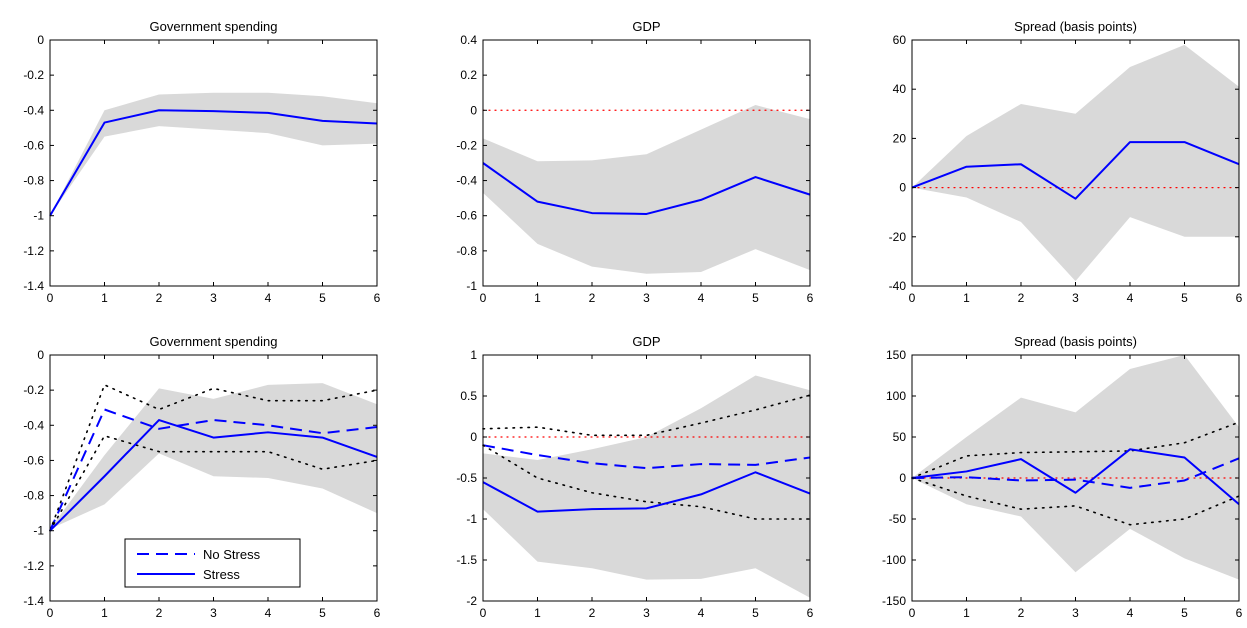 This screenshot has height=628, width=1247. What do you see at coordinates (466, 478) in the screenshot?
I see `y-tick-label: -0.5` at bounding box center [466, 478].